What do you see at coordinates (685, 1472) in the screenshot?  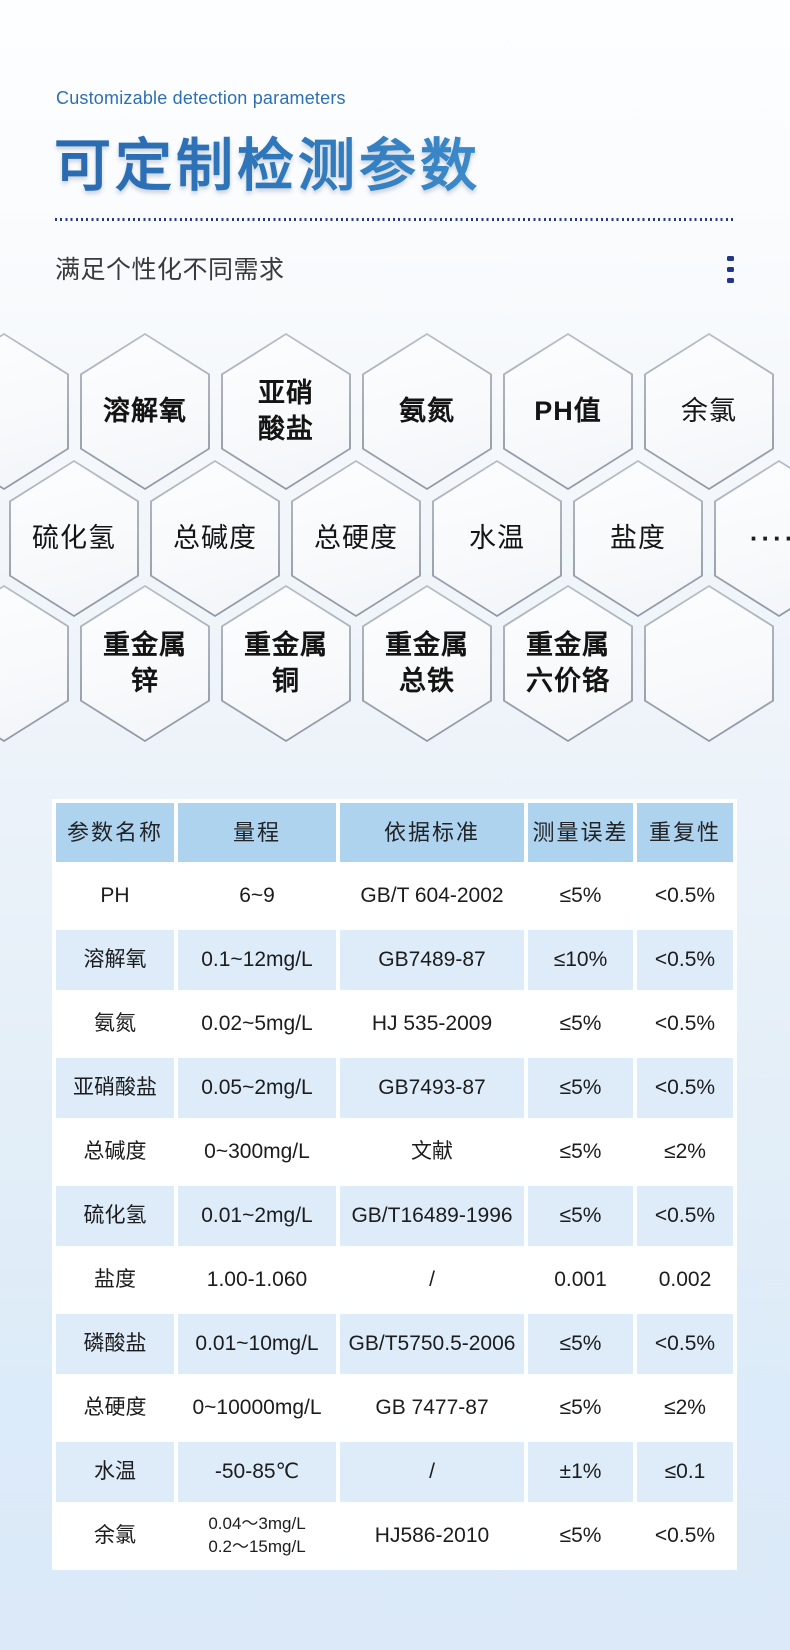 I see `table-cell: ≤0.1` at bounding box center [685, 1472].